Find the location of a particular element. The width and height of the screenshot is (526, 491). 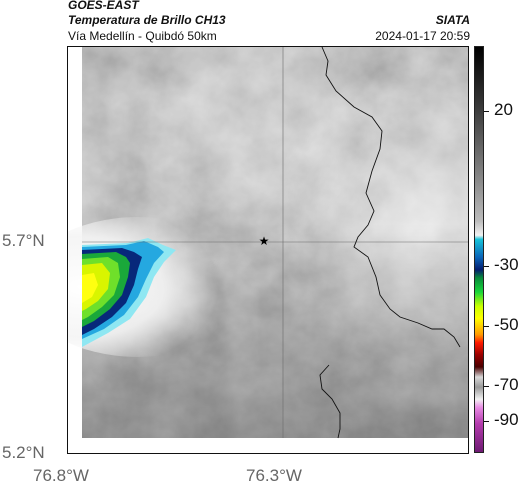

colorbar-label: 20 is located at coordinates (503, 109).